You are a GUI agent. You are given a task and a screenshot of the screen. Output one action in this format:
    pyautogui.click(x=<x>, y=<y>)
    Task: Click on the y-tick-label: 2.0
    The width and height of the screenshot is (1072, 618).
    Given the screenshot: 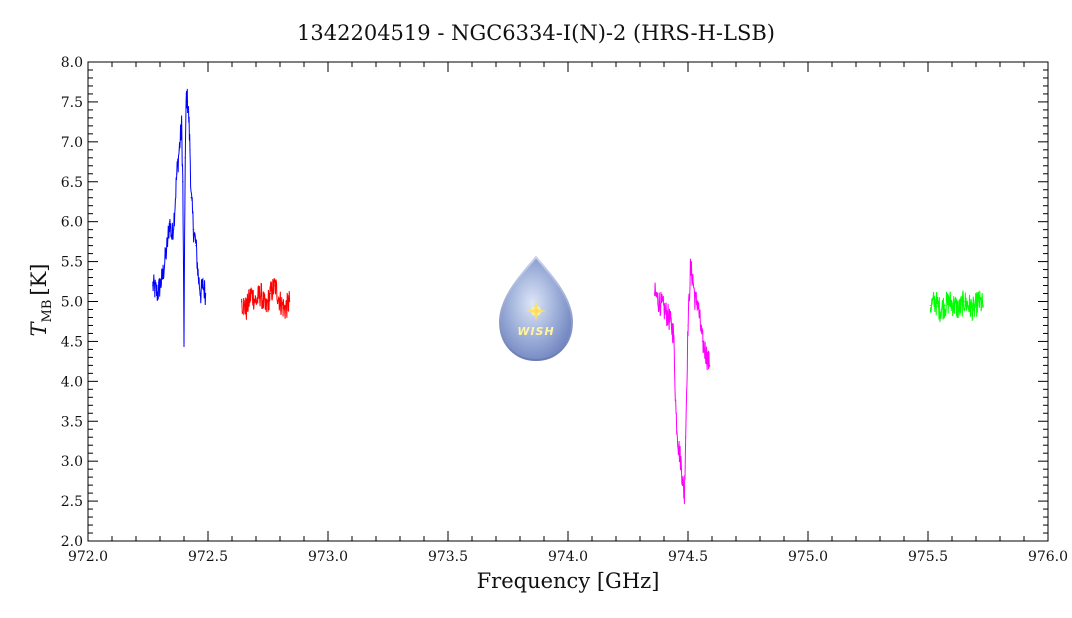 What is the action you would take?
    pyautogui.click(x=72, y=542)
    